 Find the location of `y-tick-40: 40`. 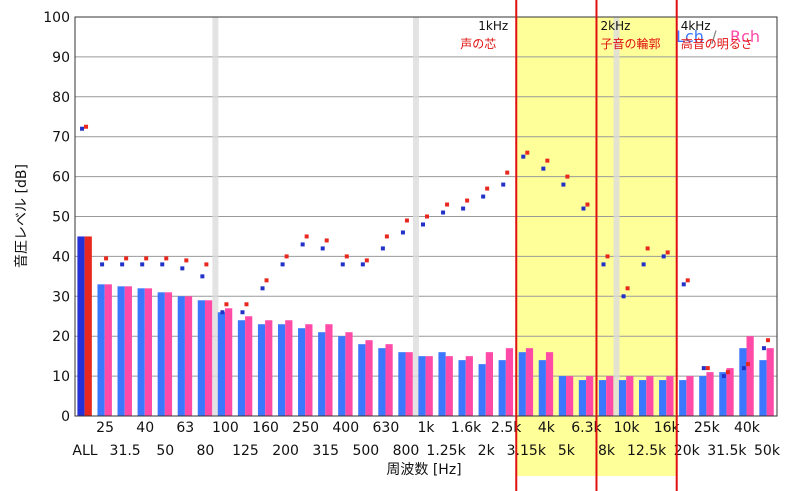

y-tick-40: 40 is located at coordinates (61, 257).